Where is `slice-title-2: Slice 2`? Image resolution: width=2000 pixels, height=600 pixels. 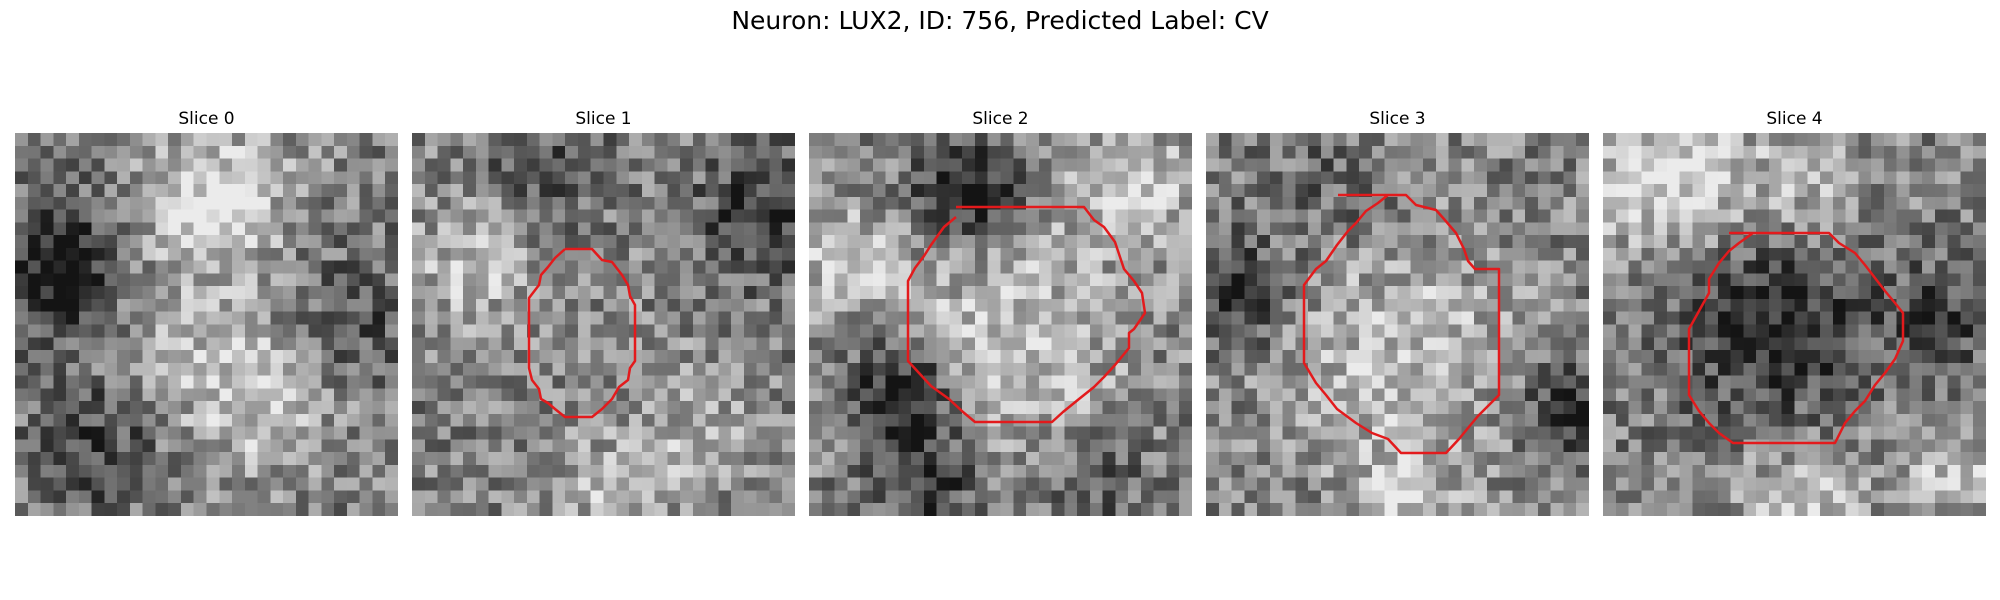 slice-title-2: Slice 2 is located at coordinates (1000, 119).